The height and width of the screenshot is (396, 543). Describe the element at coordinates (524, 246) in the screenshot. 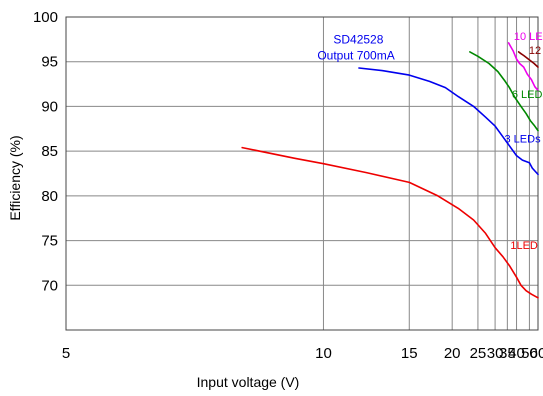

I see `series-label-0: 1LED` at that location.